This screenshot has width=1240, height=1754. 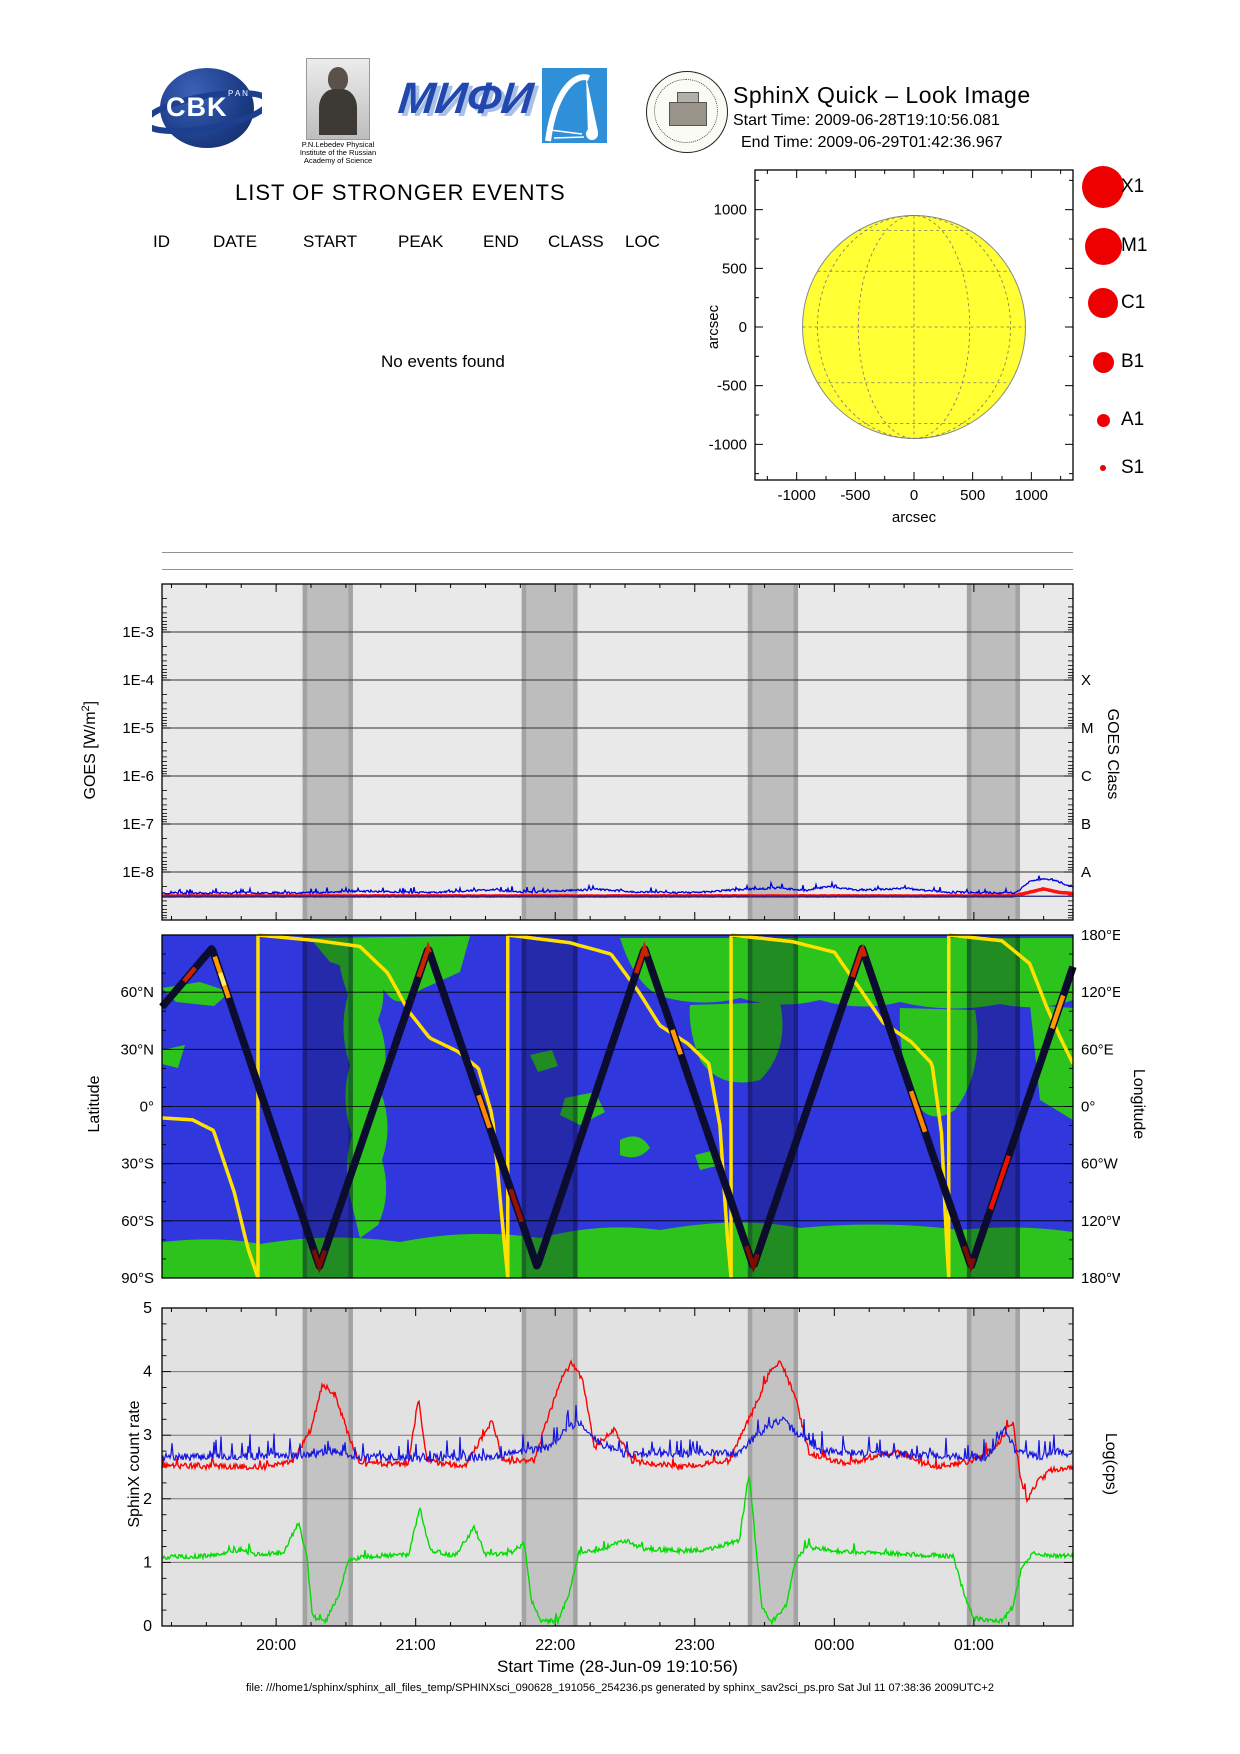 What do you see at coordinates (642, 241) in the screenshot?
I see `events-col-loc: LOC` at bounding box center [642, 241].